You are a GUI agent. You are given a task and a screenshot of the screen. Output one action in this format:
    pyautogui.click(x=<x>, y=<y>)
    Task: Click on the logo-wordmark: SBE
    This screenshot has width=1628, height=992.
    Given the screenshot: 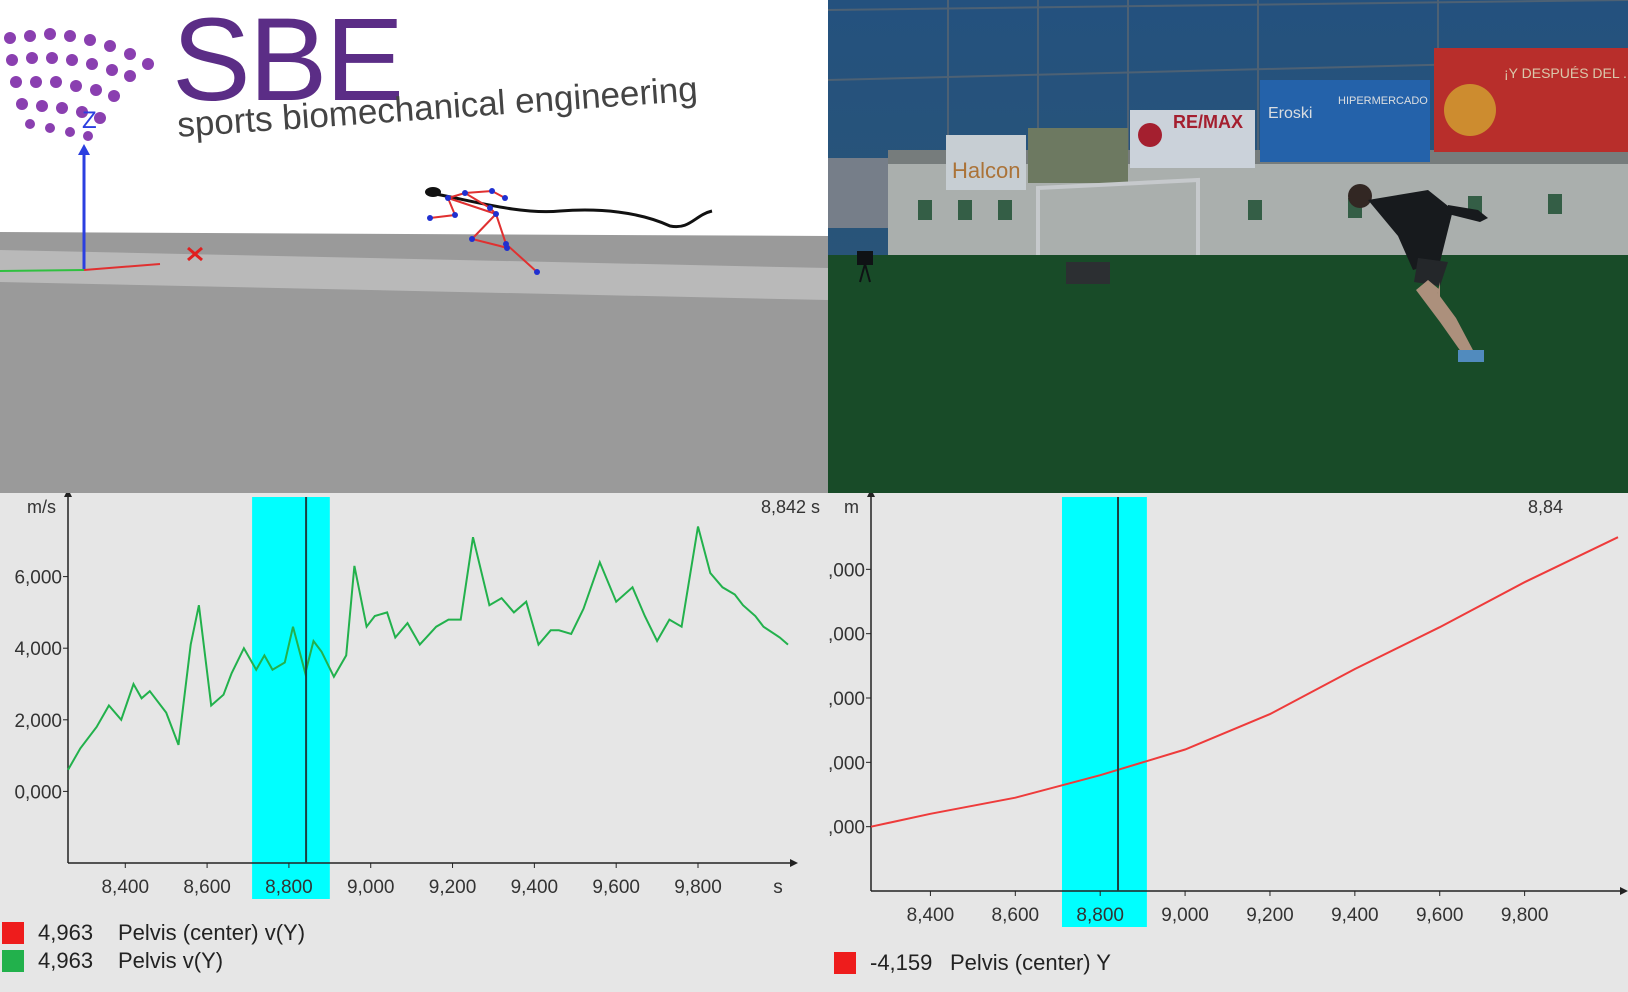 What is the action you would take?
    pyautogui.click(x=288, y=63)
    